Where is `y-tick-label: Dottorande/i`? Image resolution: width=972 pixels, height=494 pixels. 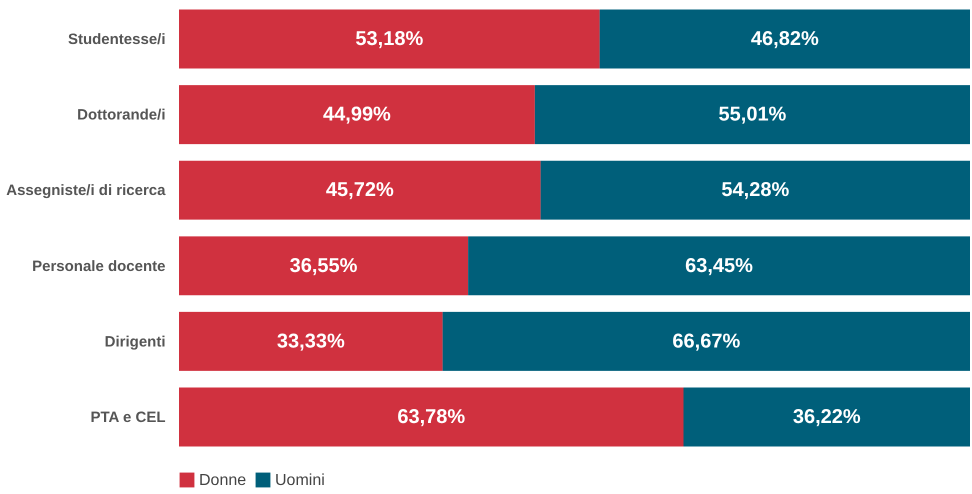
y-tick-label: Dottorande/i is located at coordinates (121, 115).